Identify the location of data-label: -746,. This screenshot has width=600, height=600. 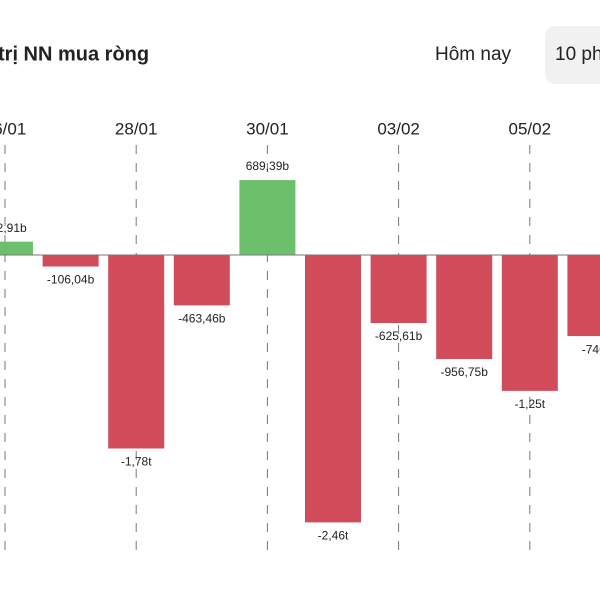
(591, 349).